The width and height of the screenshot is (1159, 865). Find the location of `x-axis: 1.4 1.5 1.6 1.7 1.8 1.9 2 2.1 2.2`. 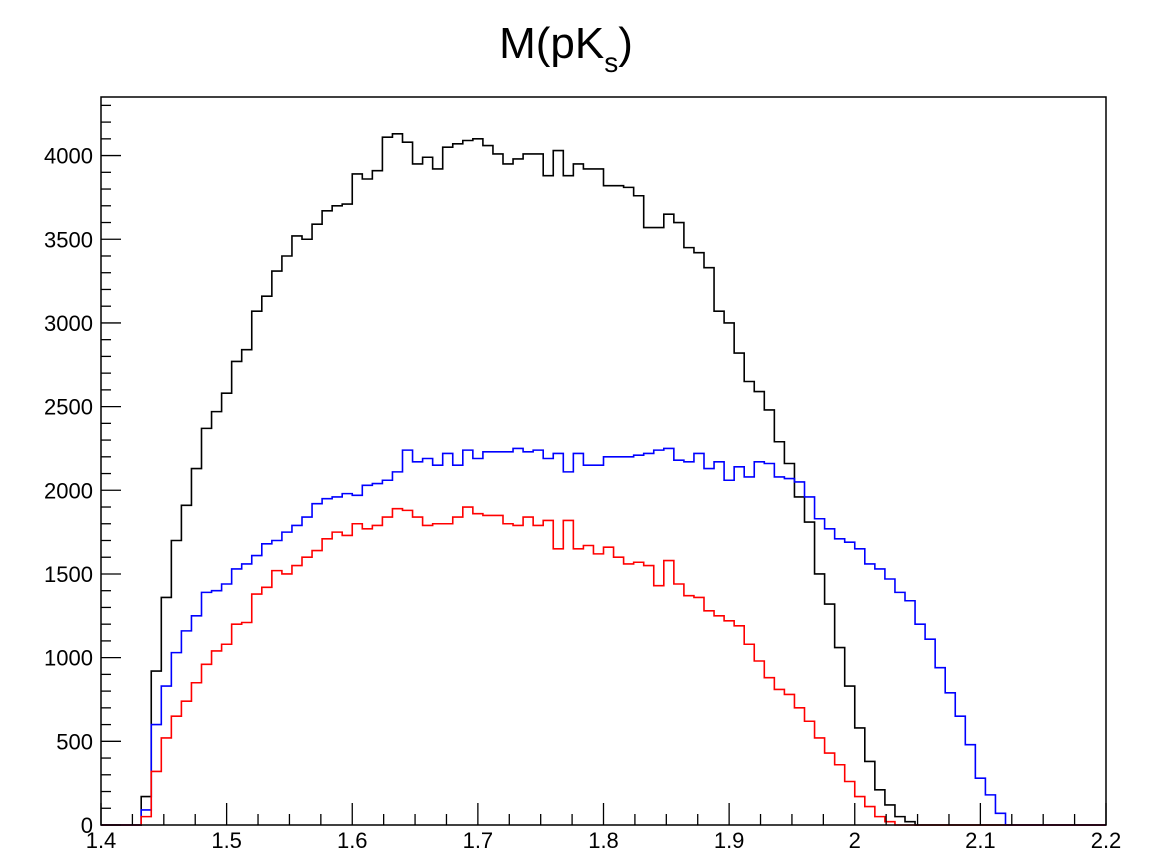

x-axis: 1.4 1.5 1.6 1.7 1.8 1.9 2 2.1 2.2 is located at coordinates (604, 828).